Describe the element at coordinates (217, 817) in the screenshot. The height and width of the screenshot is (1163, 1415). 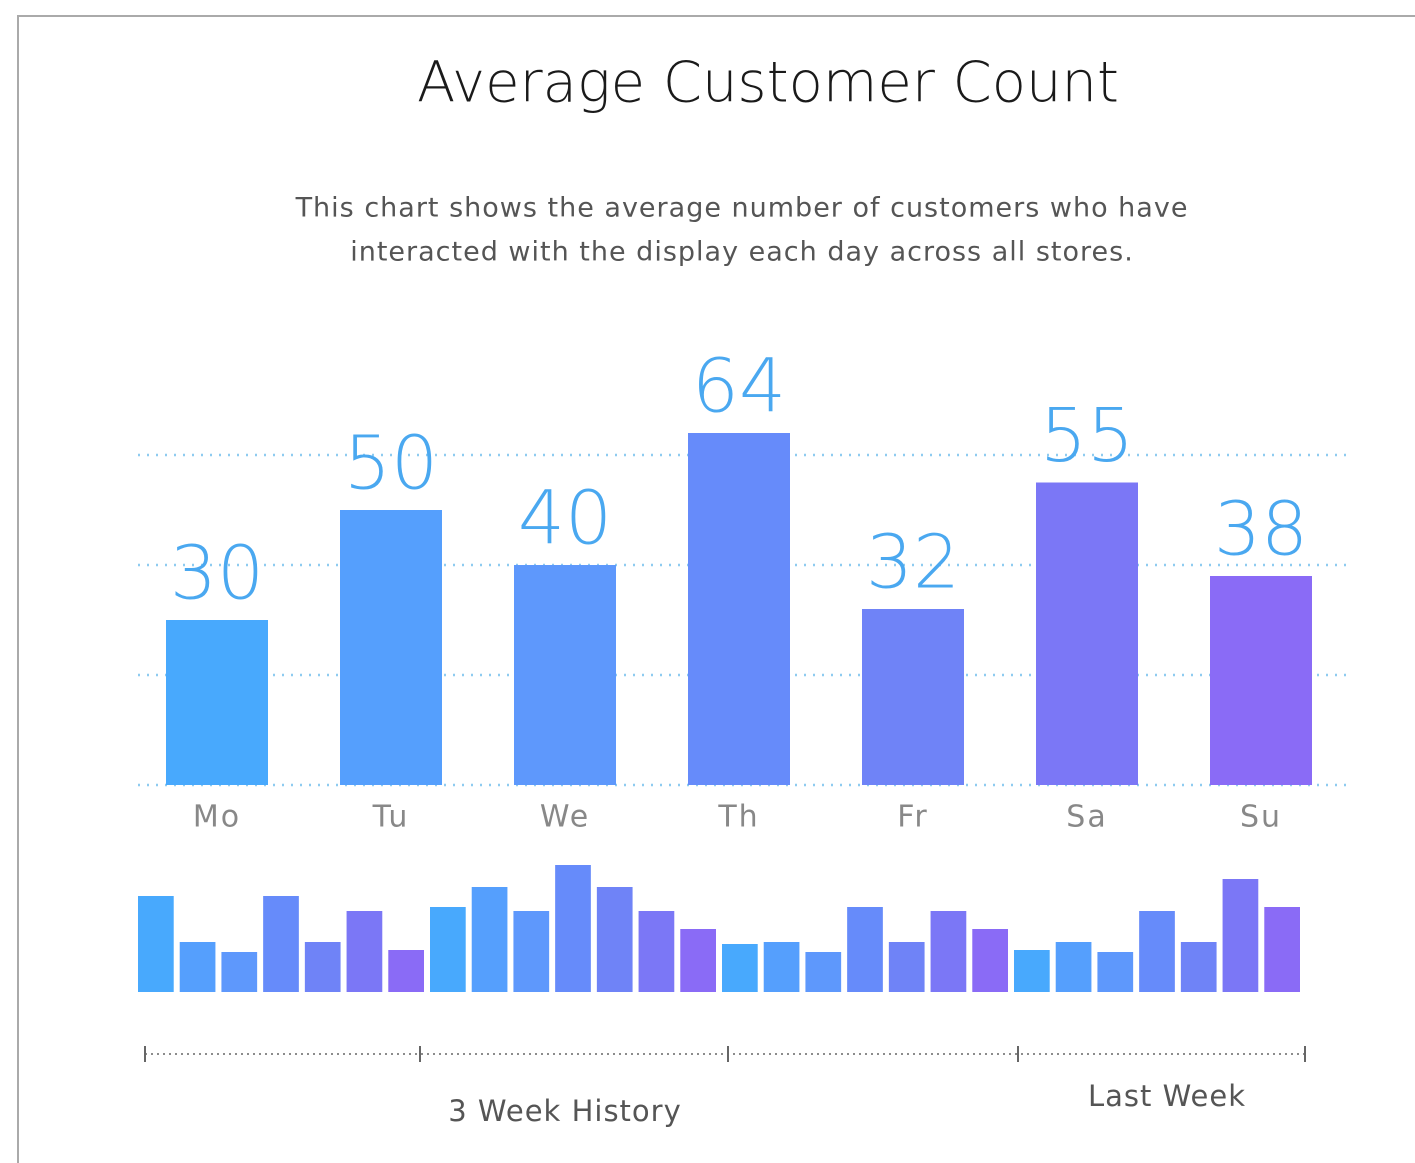
I see `x-tick-label: Mo` at that location.